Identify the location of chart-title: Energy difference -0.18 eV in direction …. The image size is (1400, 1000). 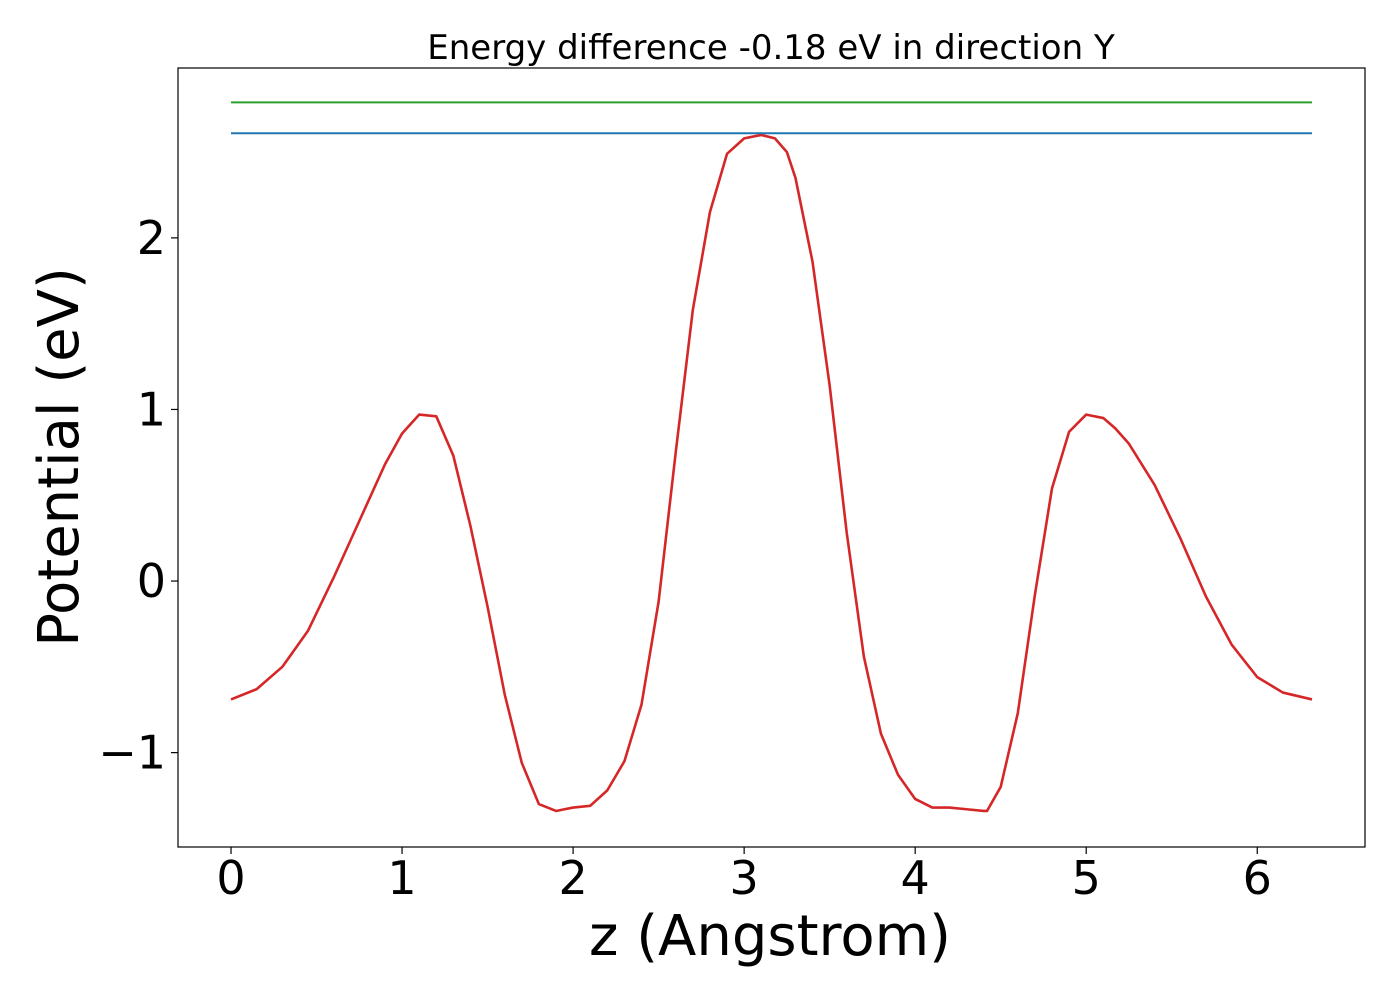
(771, 48).